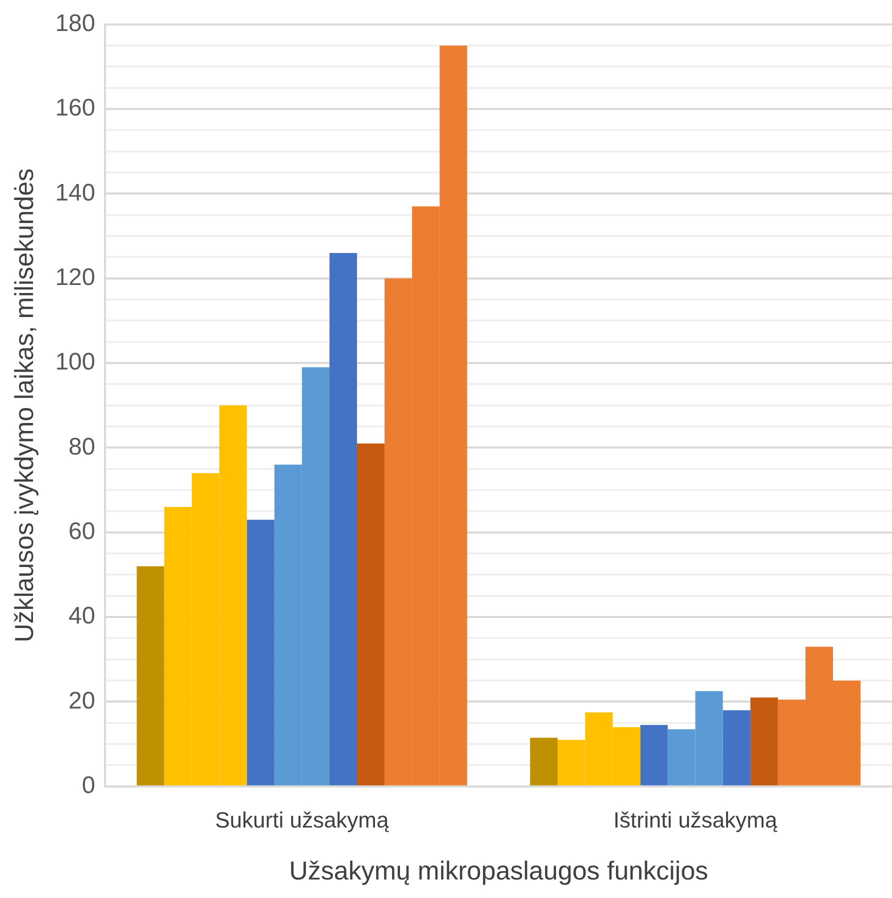 The height and width of the screenshot is (898, 892). Describe the element at coordinates (75, 108) in the screenshot. I see `y-tick-label: 160` at that location.